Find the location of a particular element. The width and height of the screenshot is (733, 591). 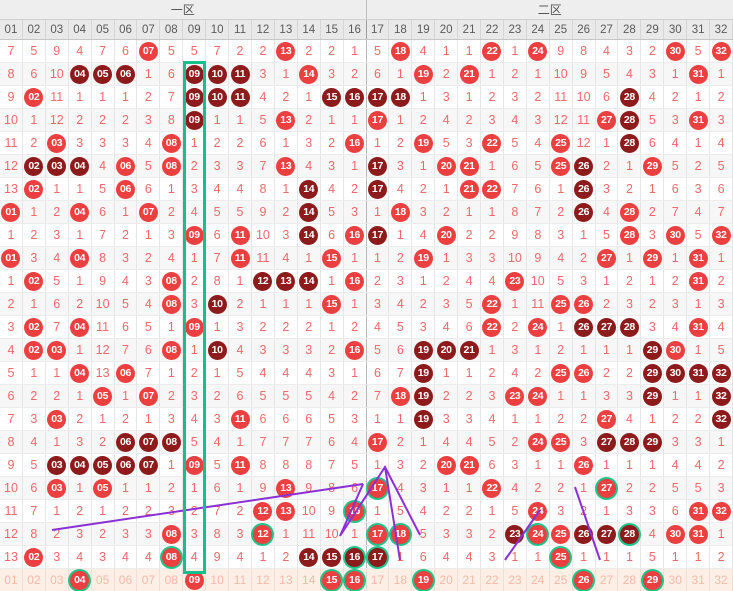

drawn-ball: 18 is located at coordinates (400, 396).